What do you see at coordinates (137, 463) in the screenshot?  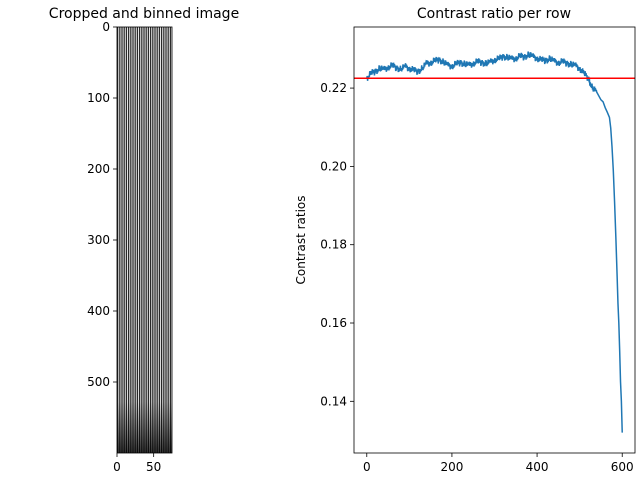 I see `image-x-axis: 0 50` at bounding box center [137, 463].